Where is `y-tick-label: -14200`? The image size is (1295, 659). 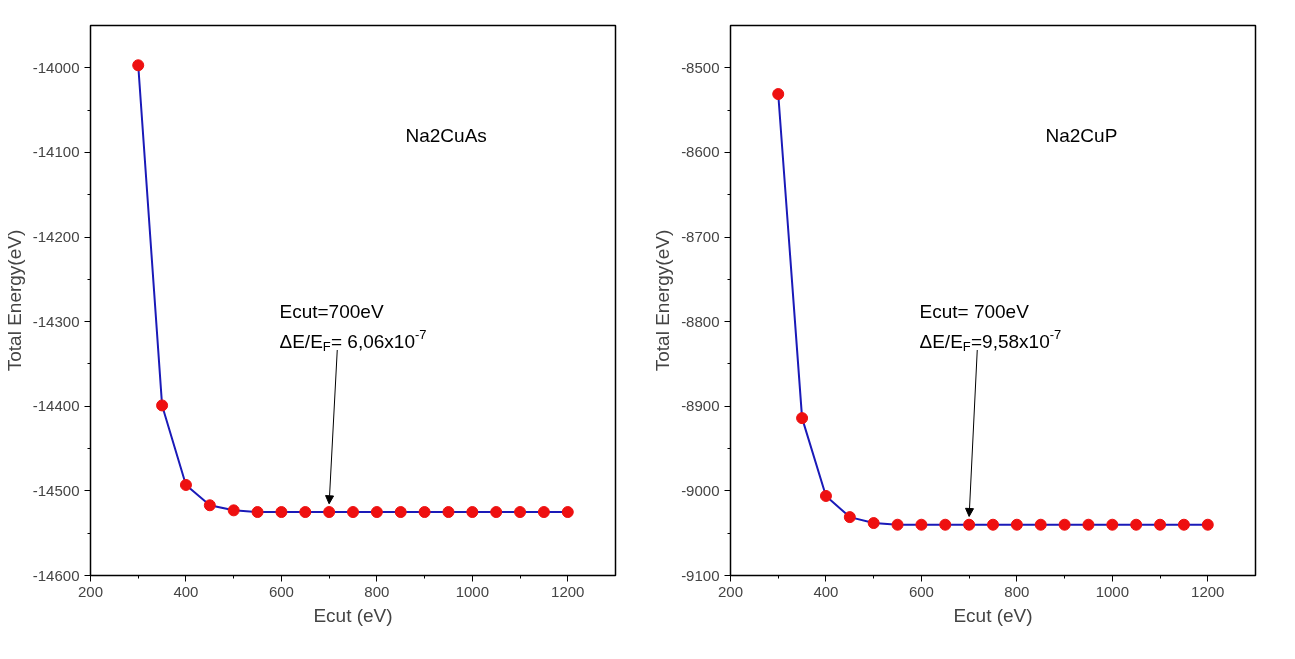 y-tick-label: -14200 is located at coordinates (56, 237).